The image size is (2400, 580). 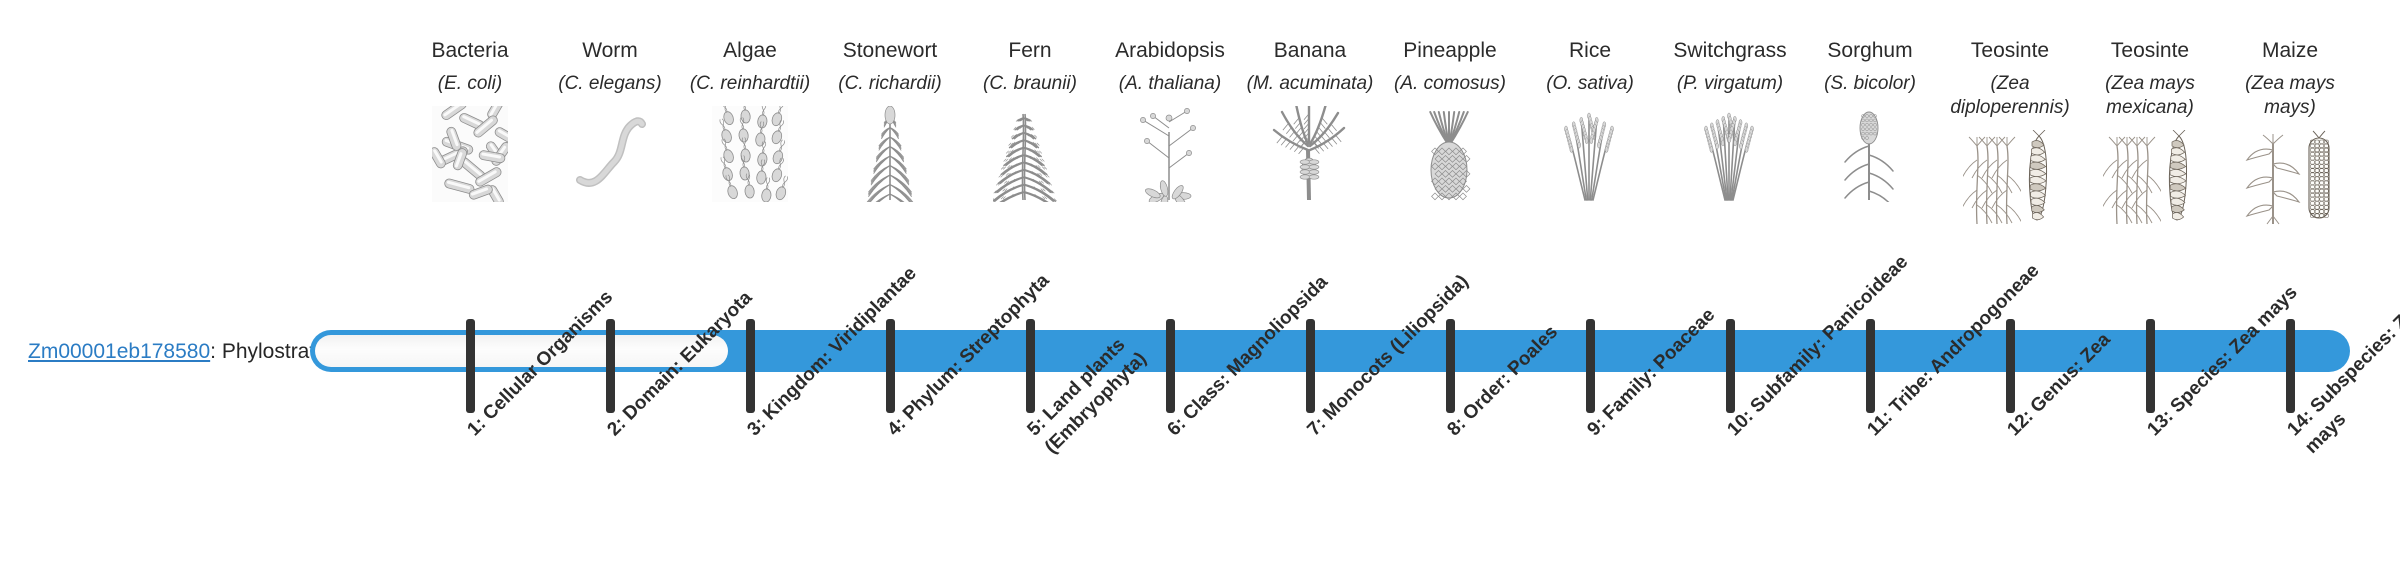 I want to click on species-column: Arabidopsis (A. thaliana), so click(x=1170, y=120).